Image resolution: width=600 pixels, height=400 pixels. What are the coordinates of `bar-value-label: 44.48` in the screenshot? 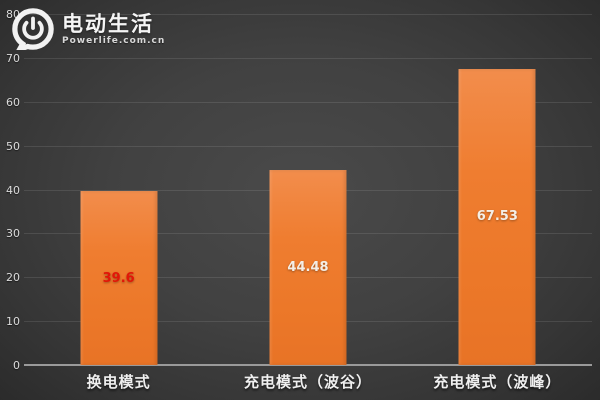 It's located at (308, 267).